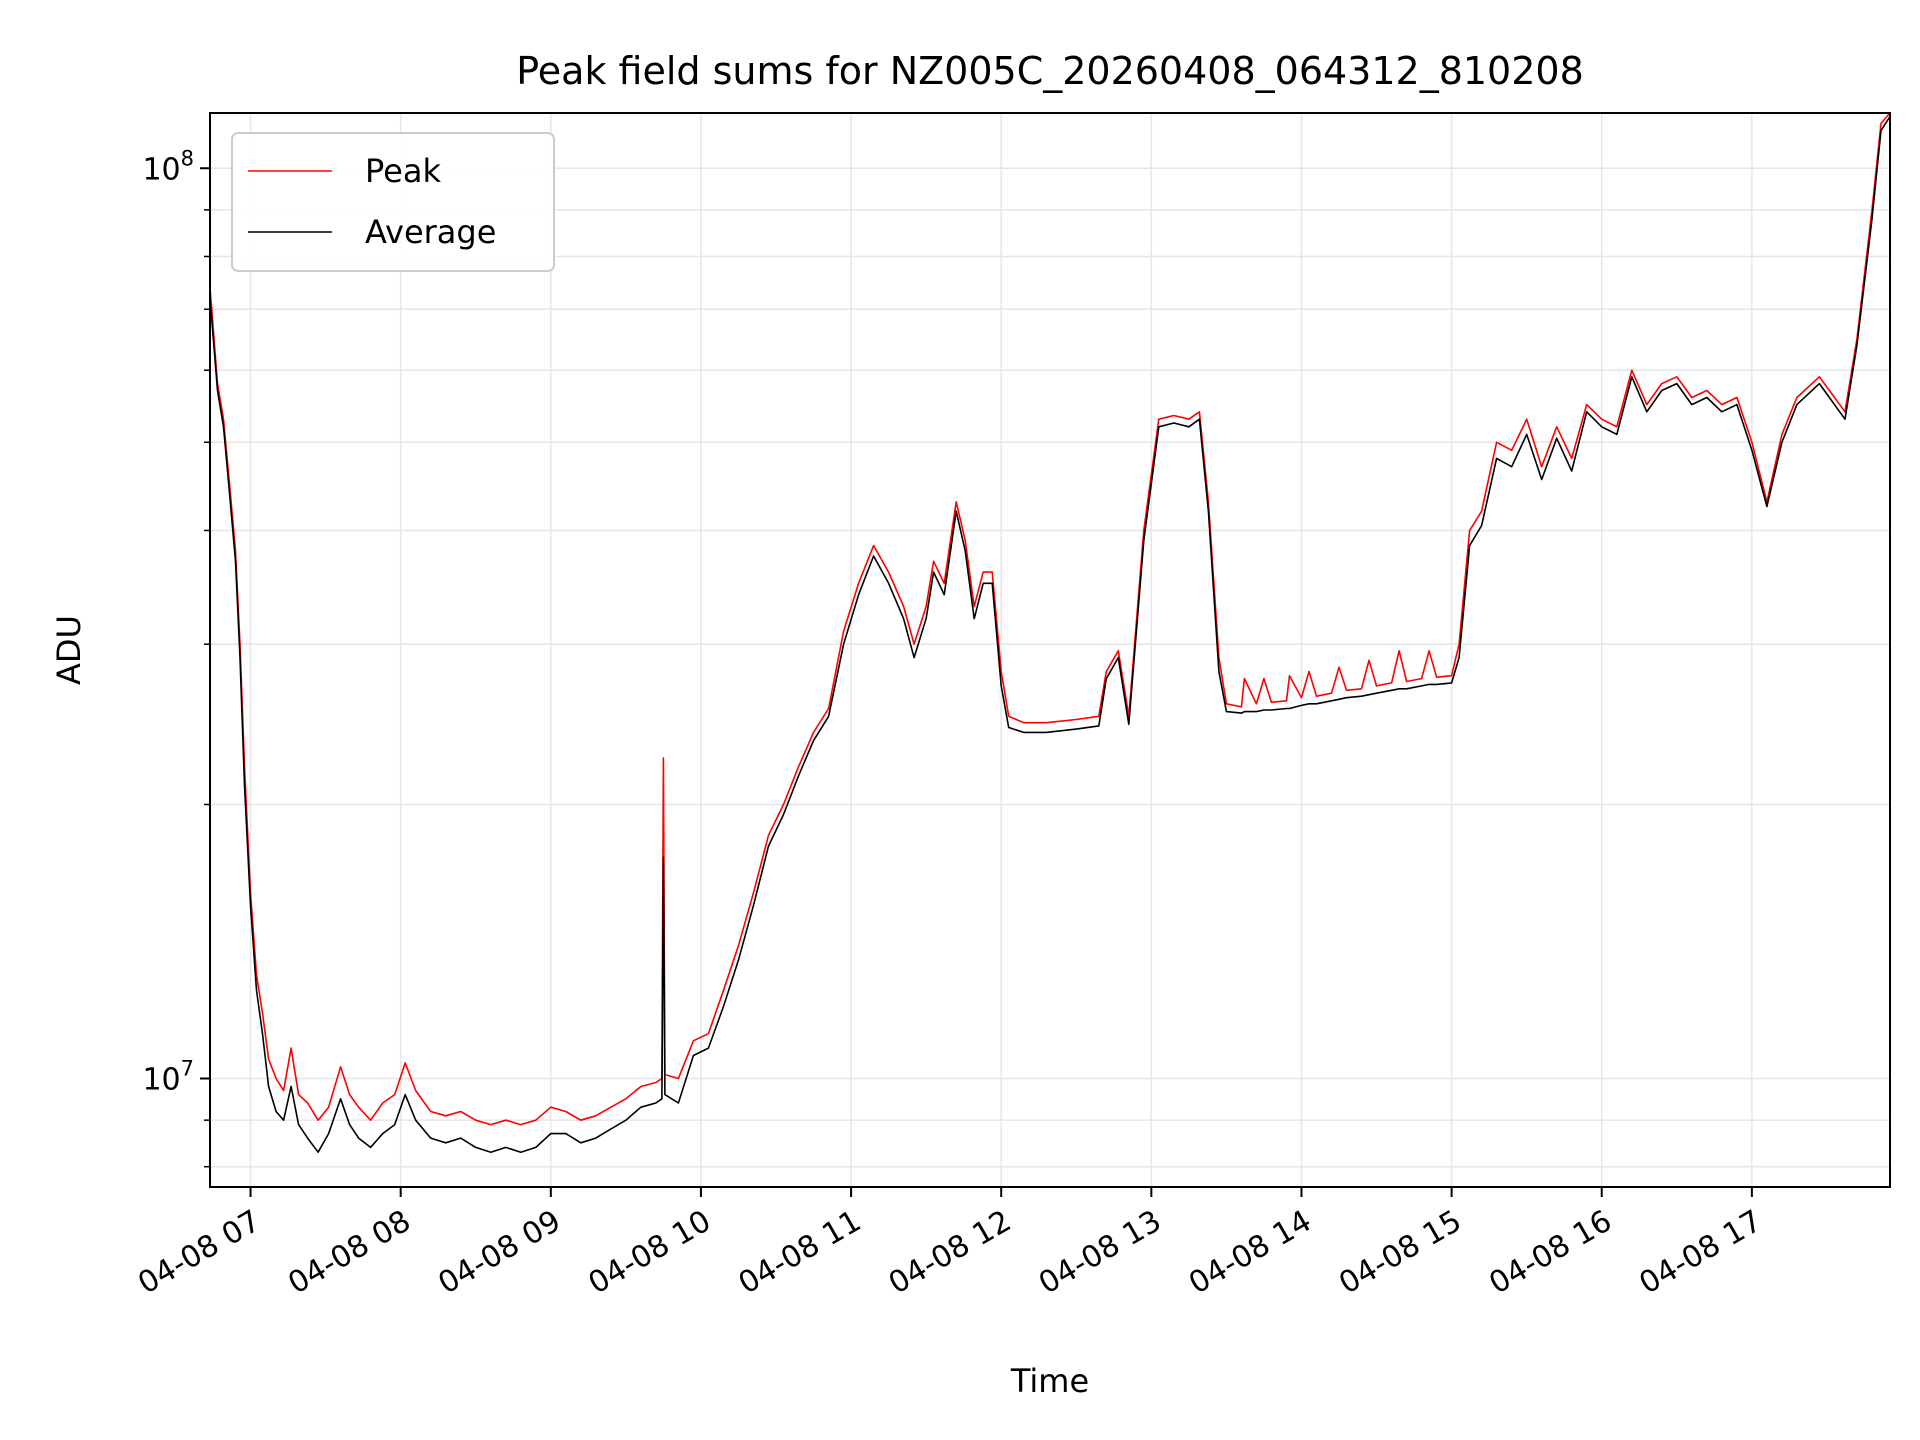 This screenshot has height=1440, width=1920. What do you see at coordinates (1049, 1381) in the screenshot?
I see `x-axis-label: Time` at bounding box center [1049, 1381].